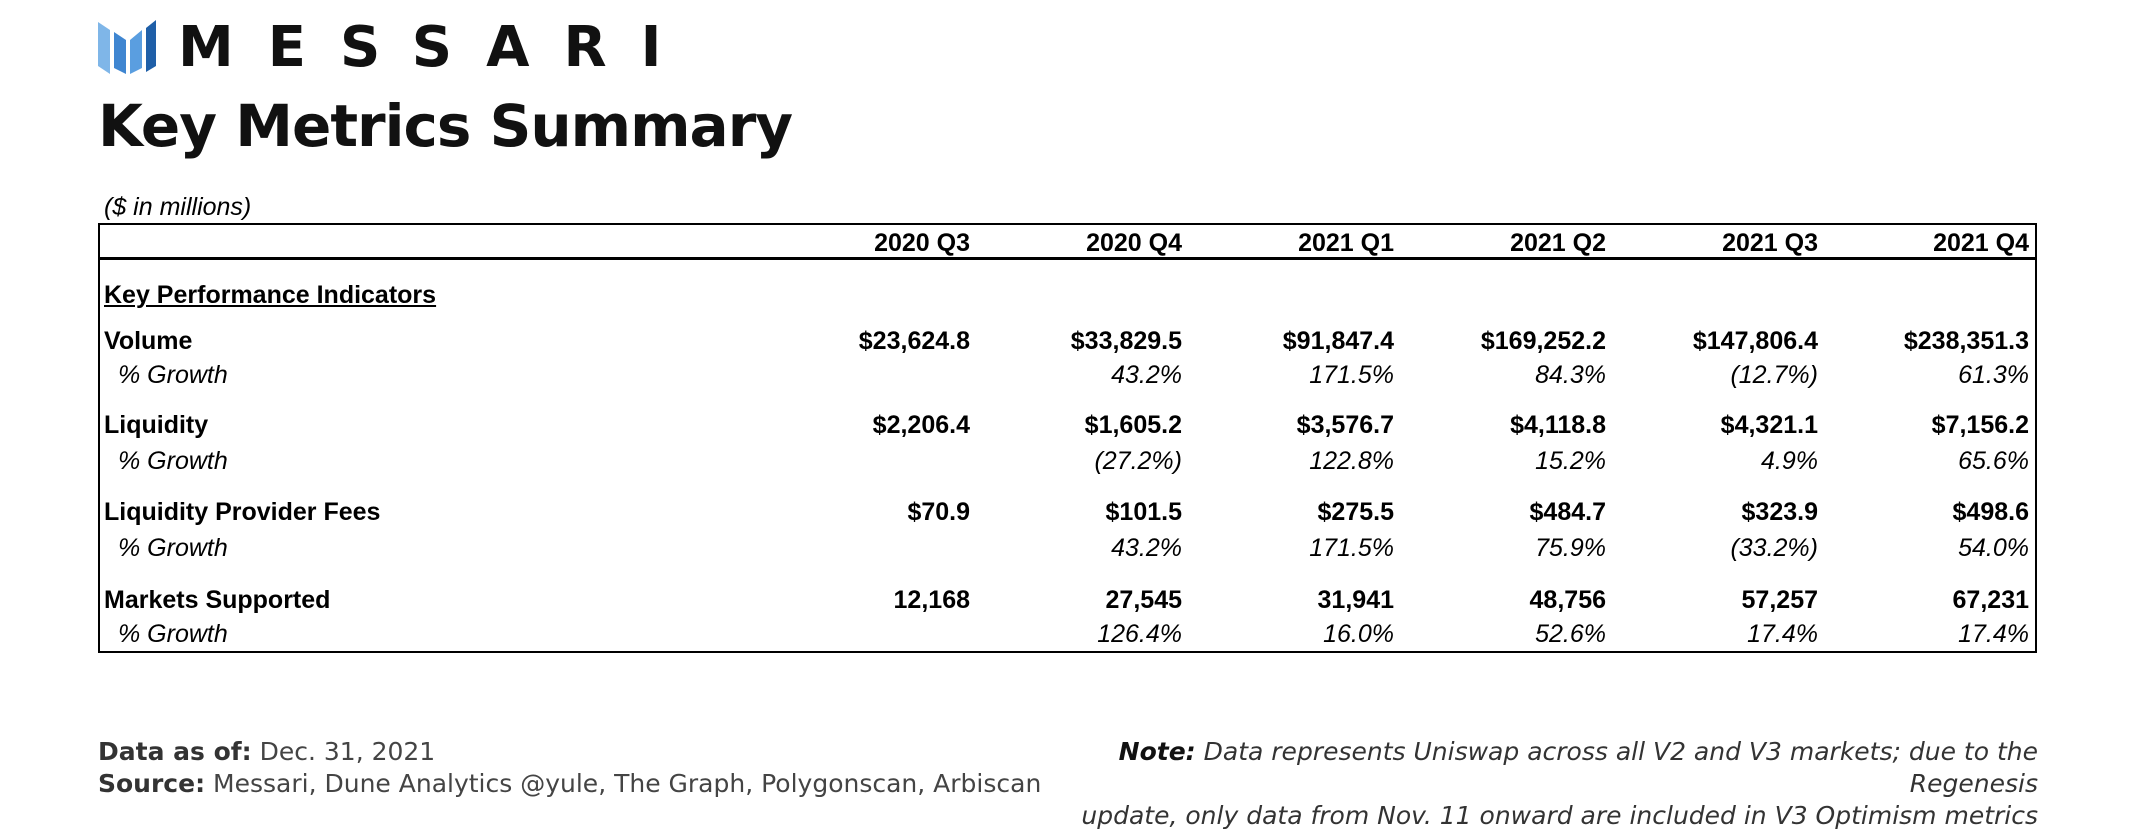 Image resolution: width=2142 pixels, height=832 pixels. What do you see at coordinates (148, 341) in the screenshot?
I see `metric-label: Volume` at bounding box center [148, 341].